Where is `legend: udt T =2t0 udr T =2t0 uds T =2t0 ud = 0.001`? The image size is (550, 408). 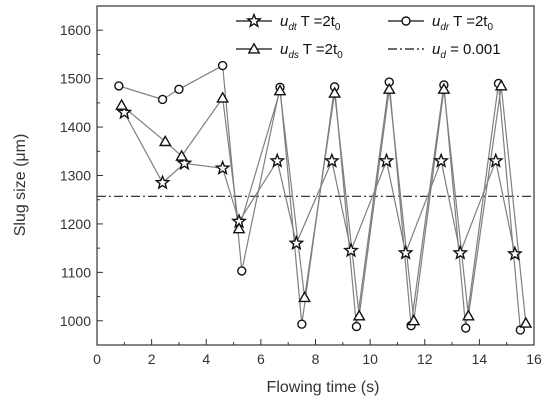
legend: udt T =2t0 udr T =2t0 uds T =2t0 ud = 0.001 is located at coordinates (368, 36).